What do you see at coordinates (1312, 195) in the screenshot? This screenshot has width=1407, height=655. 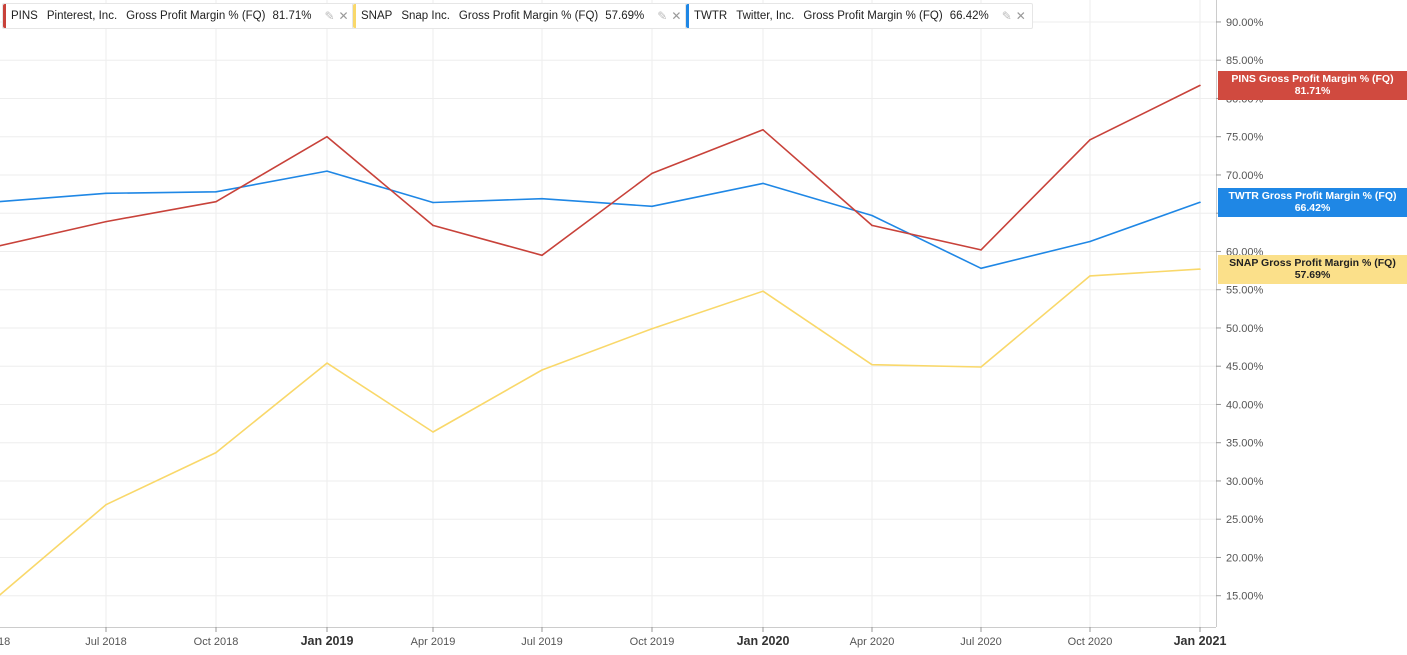 I see `value-tag-label: TWTR Gross Profit Margin % (FQ)` at bounding box center [1312, 195].